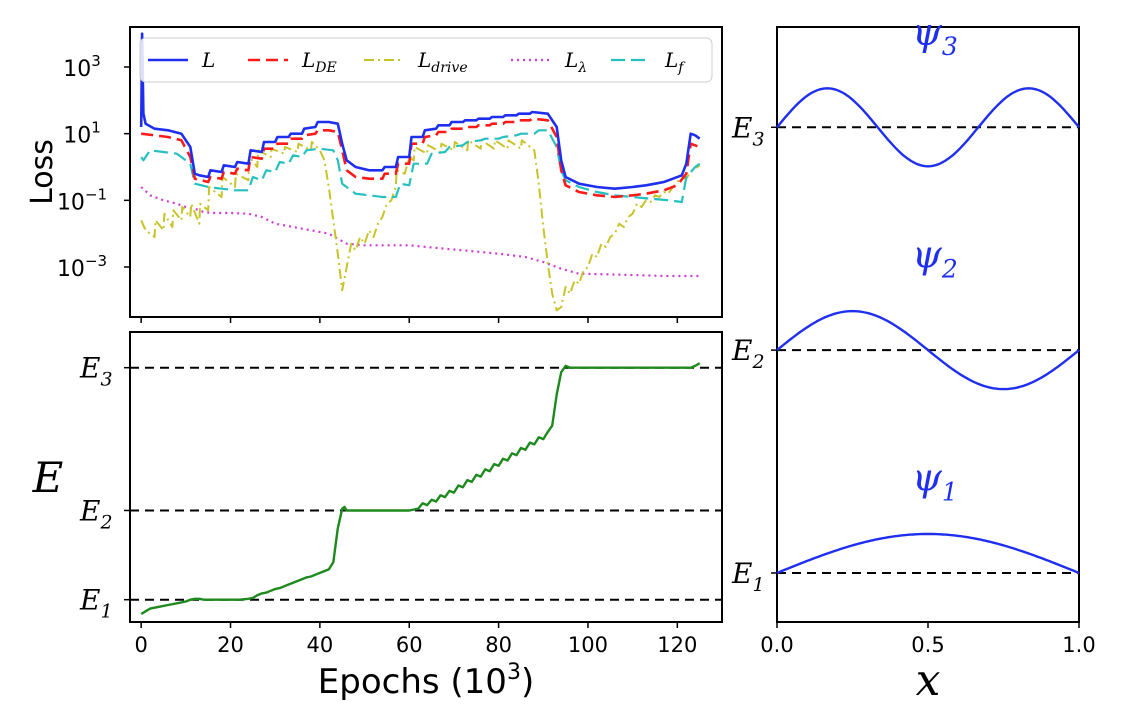 This screenshot has height=715, width=1131. I want to click on wave-level-label: E2, so click(748, 353).